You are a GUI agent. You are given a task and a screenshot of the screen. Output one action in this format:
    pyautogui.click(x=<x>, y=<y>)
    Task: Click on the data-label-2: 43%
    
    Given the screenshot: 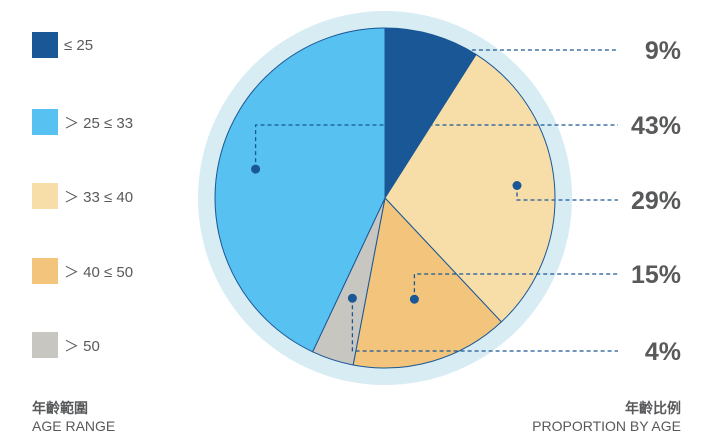 What is the action you would take?
    pyautogui.click(x=656, y=126)
    